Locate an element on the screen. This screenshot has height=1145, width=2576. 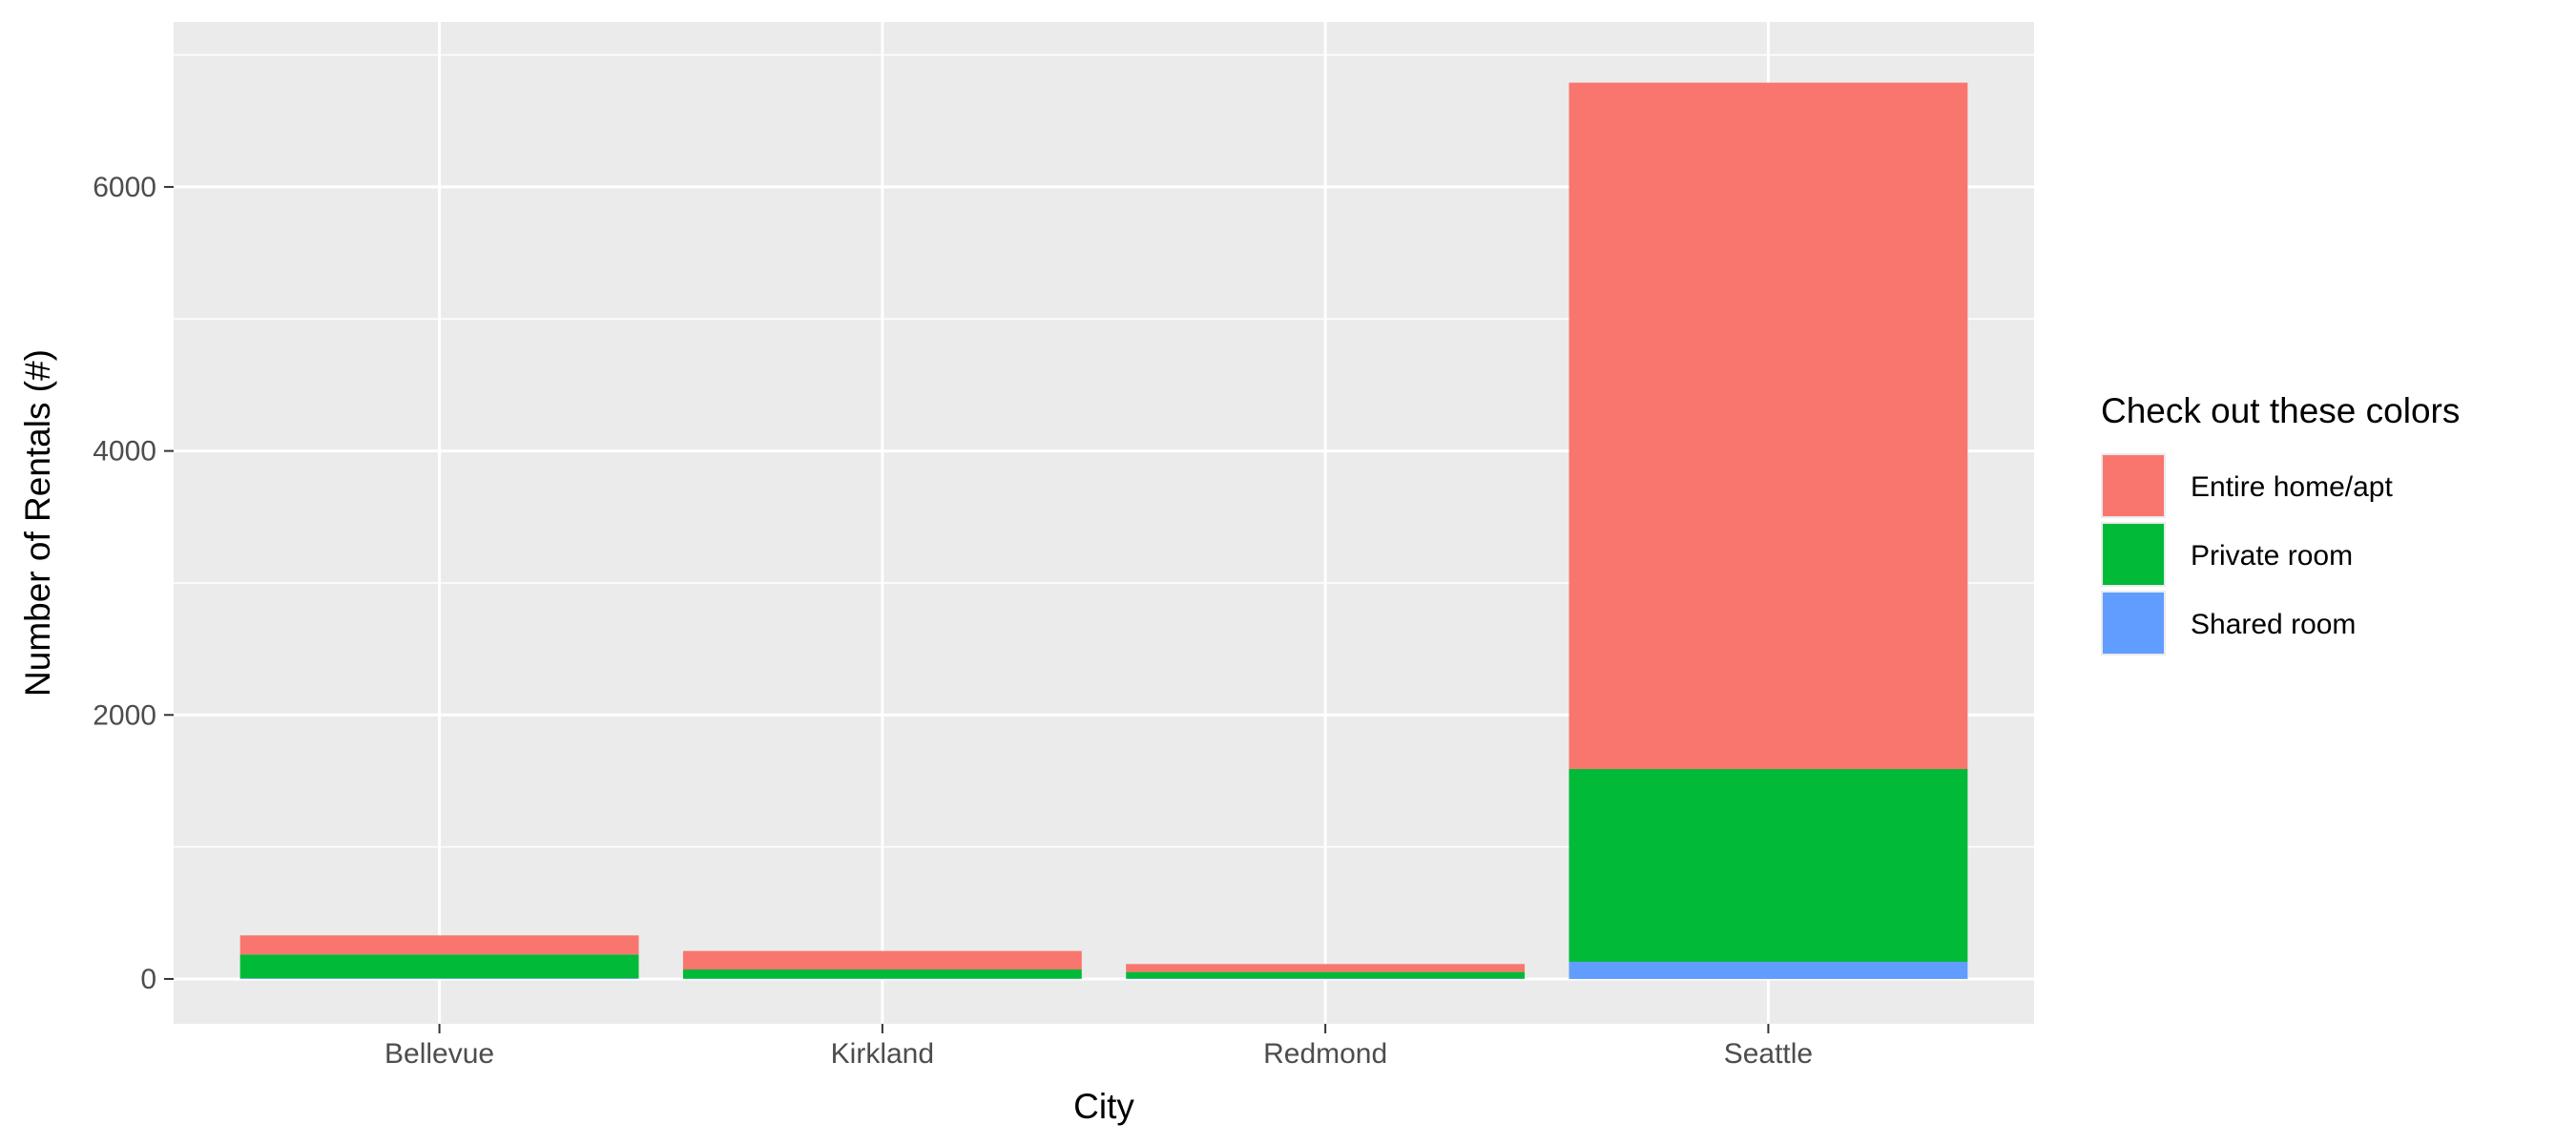
y-tick-label: 4000 is located at coordinates (124, 452).